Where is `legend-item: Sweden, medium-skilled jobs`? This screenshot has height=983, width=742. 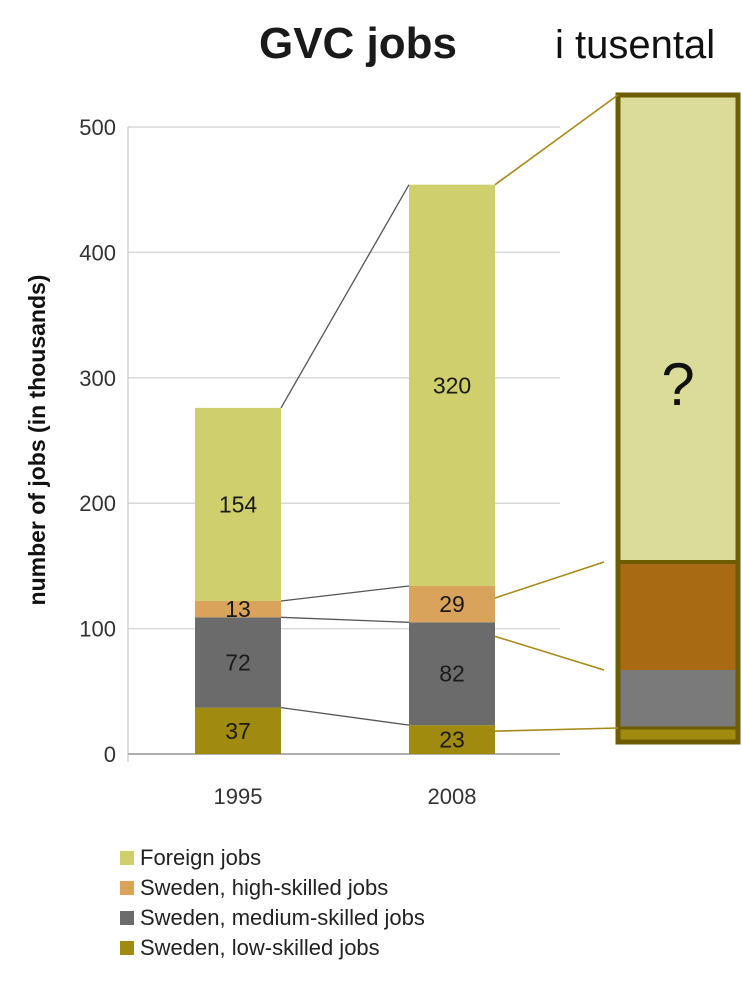 legend-item: Sweden, medium-skilled jobs is located at coordinates (272, 918).